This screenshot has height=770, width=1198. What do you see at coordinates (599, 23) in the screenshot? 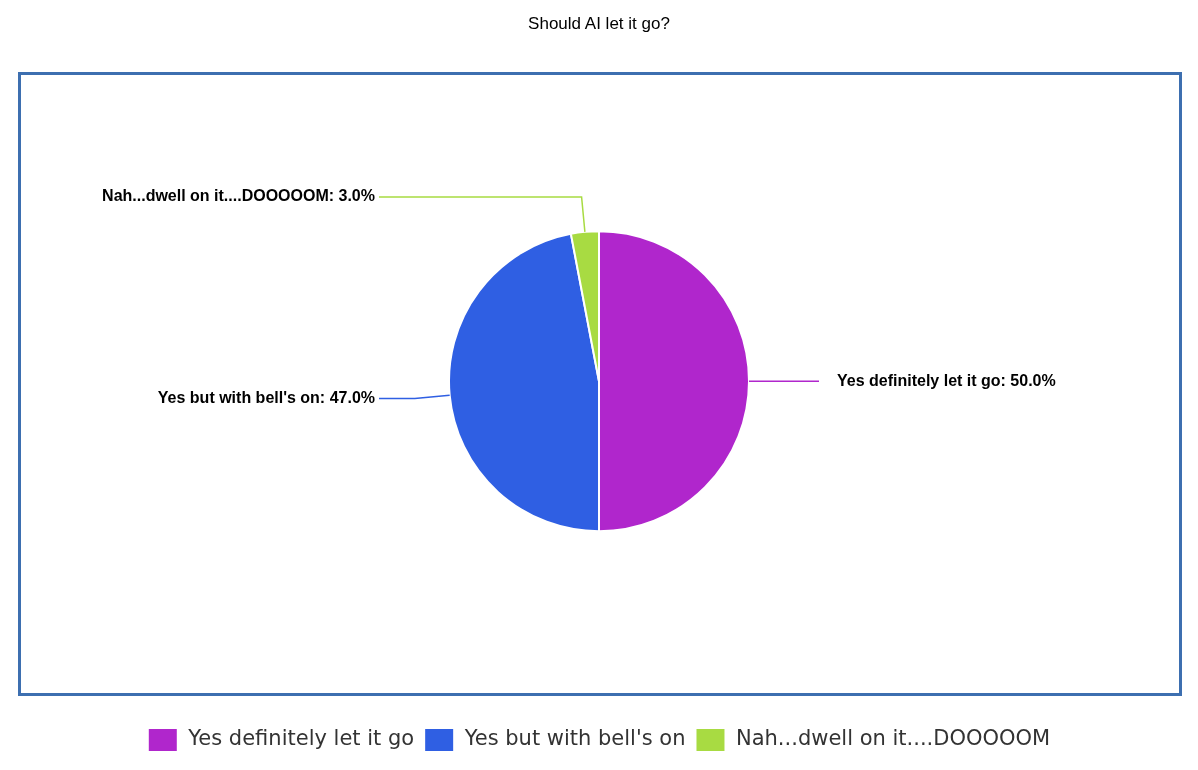
I see `chart-title: Should AI let it go?` at bounding box center [599, 23].